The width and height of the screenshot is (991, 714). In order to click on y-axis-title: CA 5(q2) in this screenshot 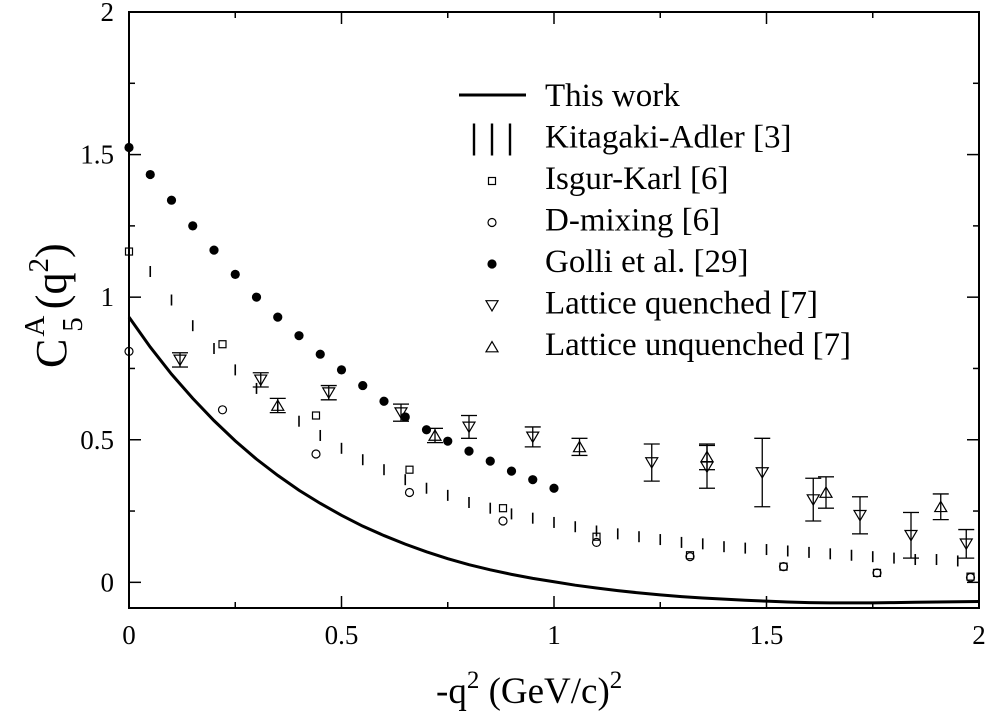, I will do `click(54, 305)`.